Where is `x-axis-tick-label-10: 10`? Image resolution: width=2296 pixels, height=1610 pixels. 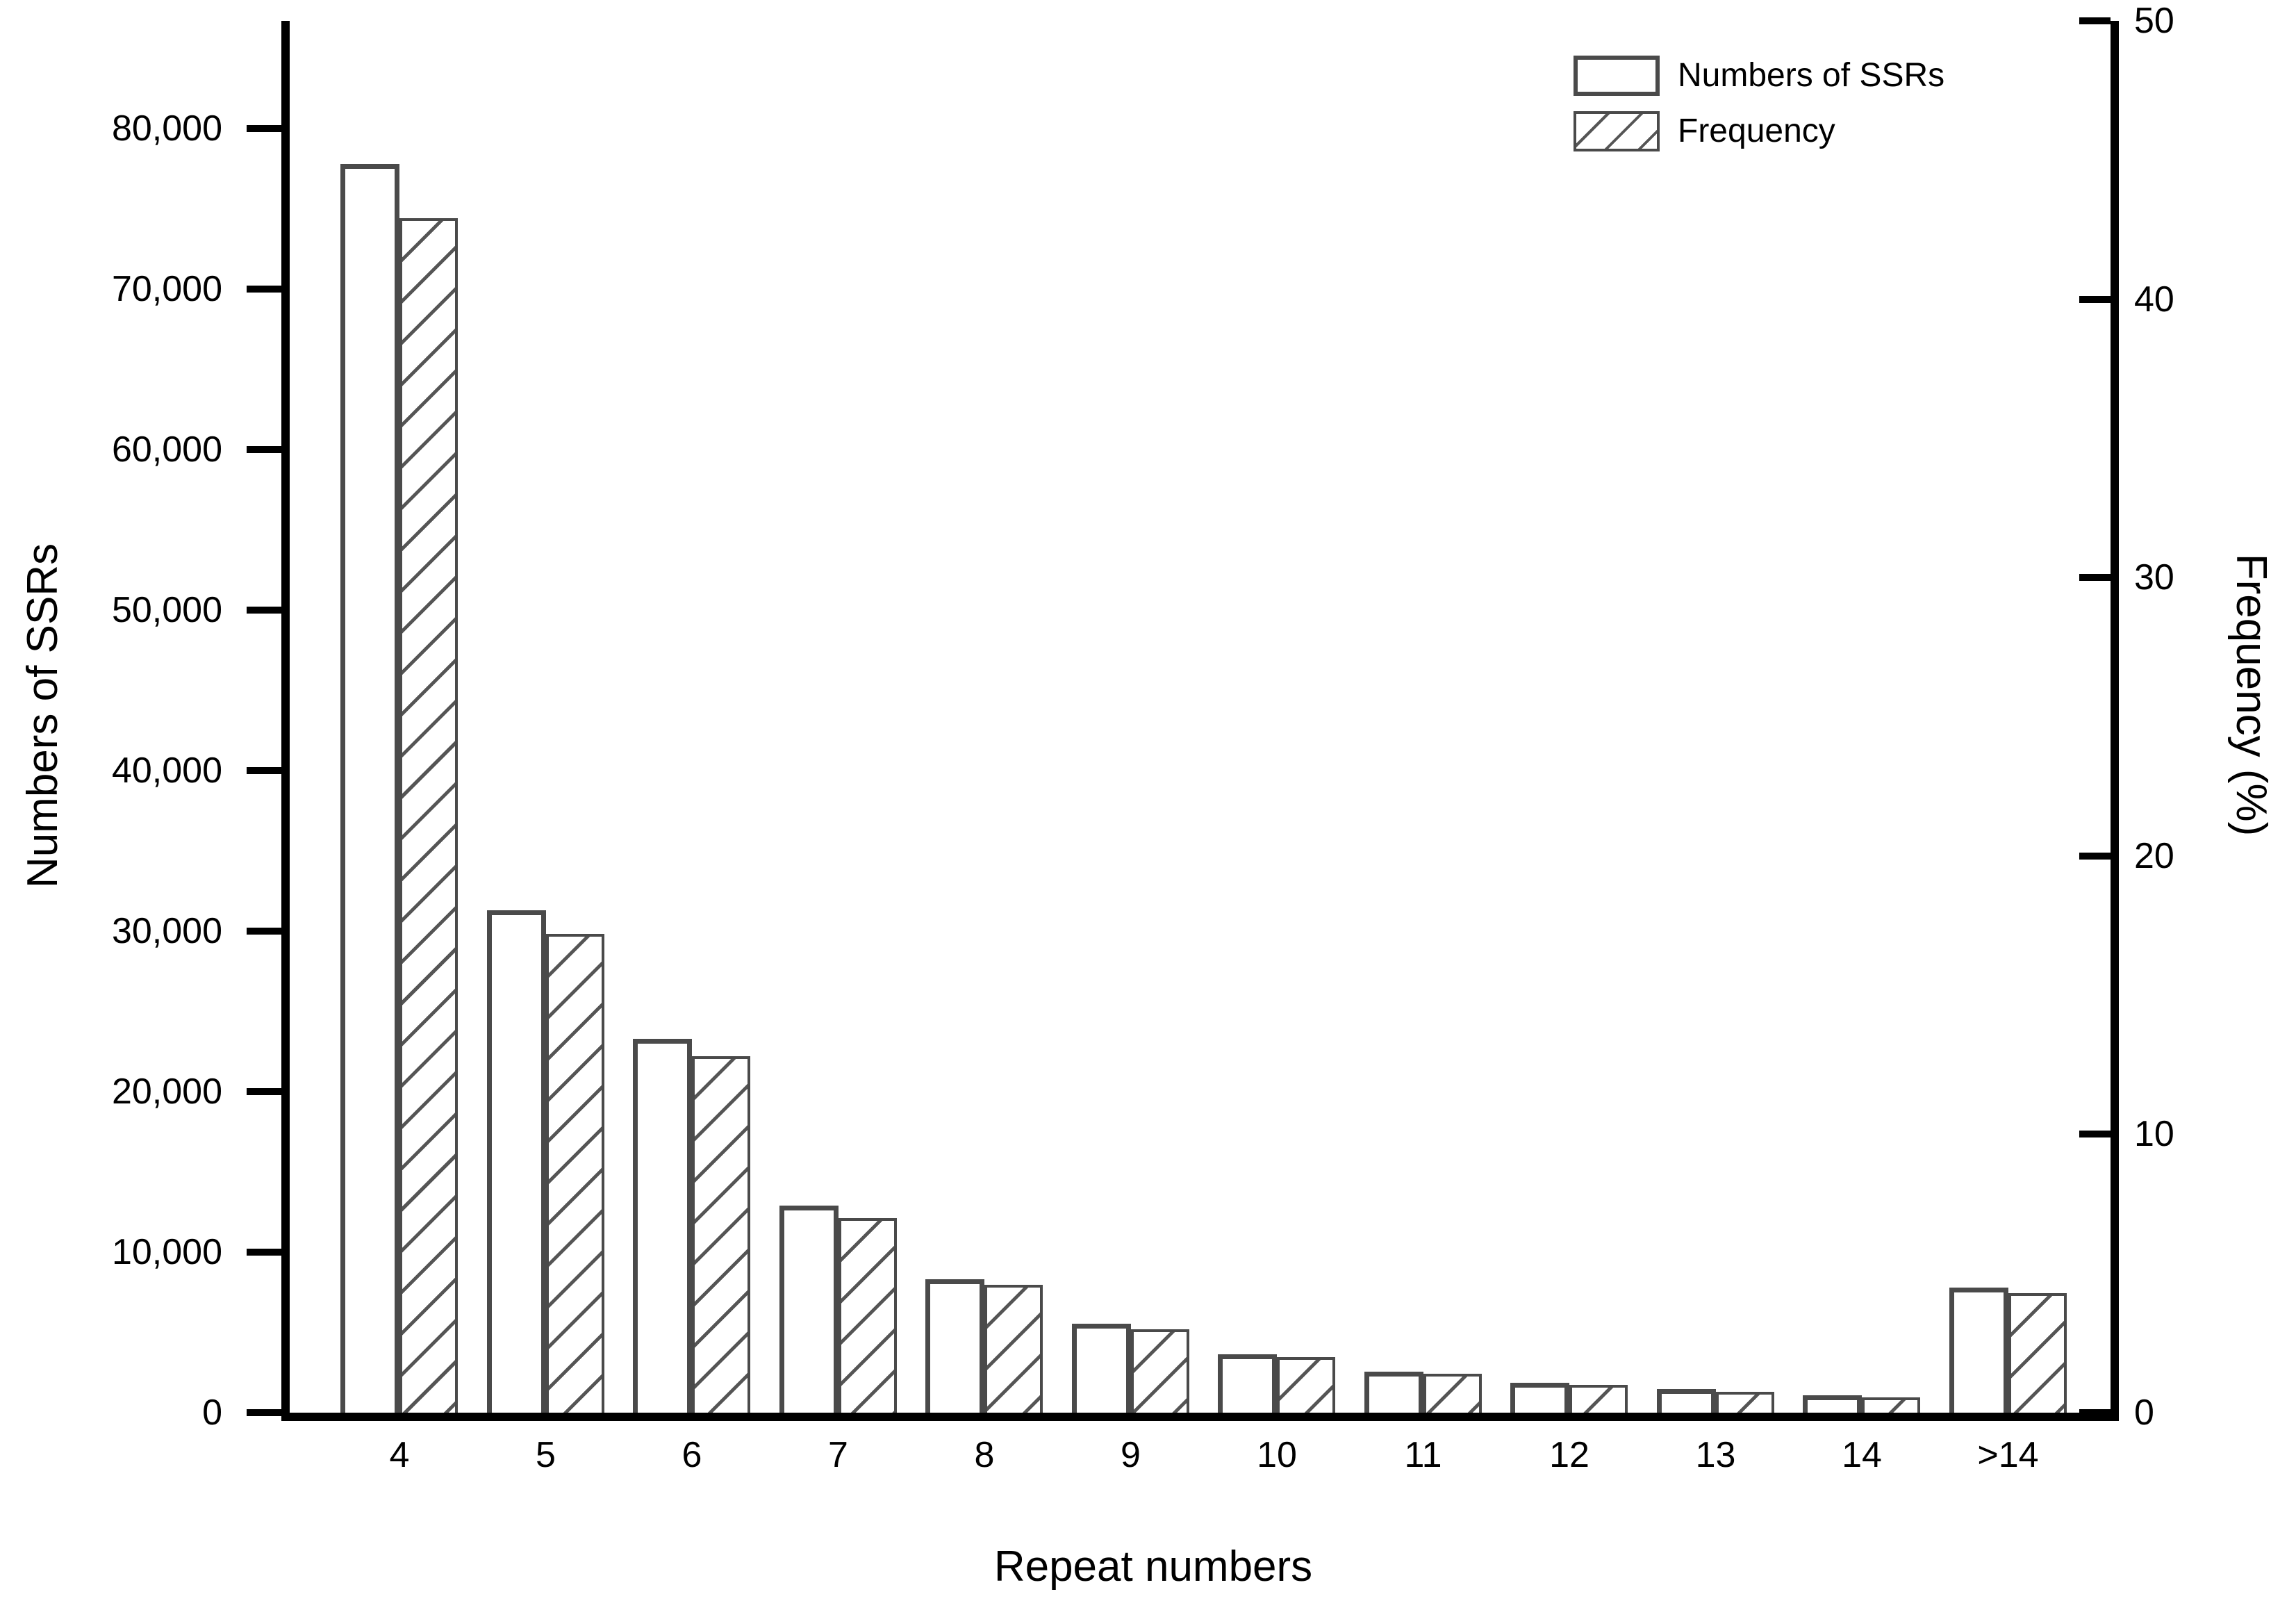 x-axis-tick-label-10: 10 is located at coordinates (1277, 1455).